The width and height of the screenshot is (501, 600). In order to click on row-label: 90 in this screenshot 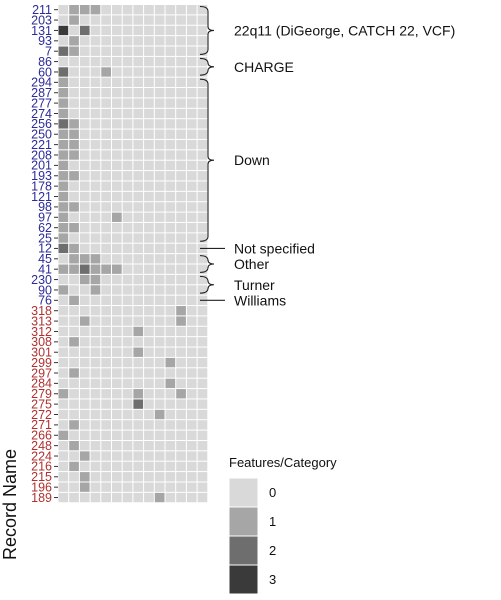, I will do `click(45, 290)`.